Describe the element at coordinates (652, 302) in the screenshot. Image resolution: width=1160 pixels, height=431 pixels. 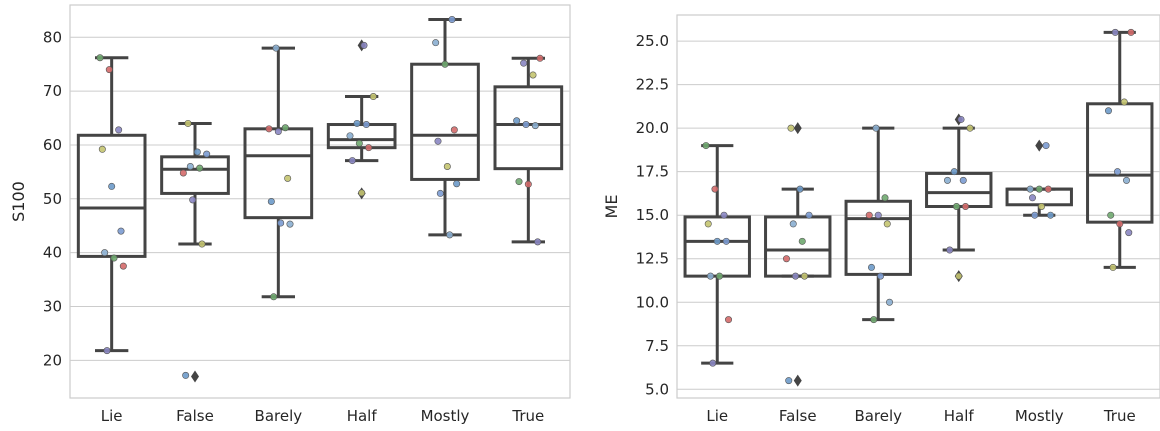
I see `y-tick-label: 10.0` at that location.